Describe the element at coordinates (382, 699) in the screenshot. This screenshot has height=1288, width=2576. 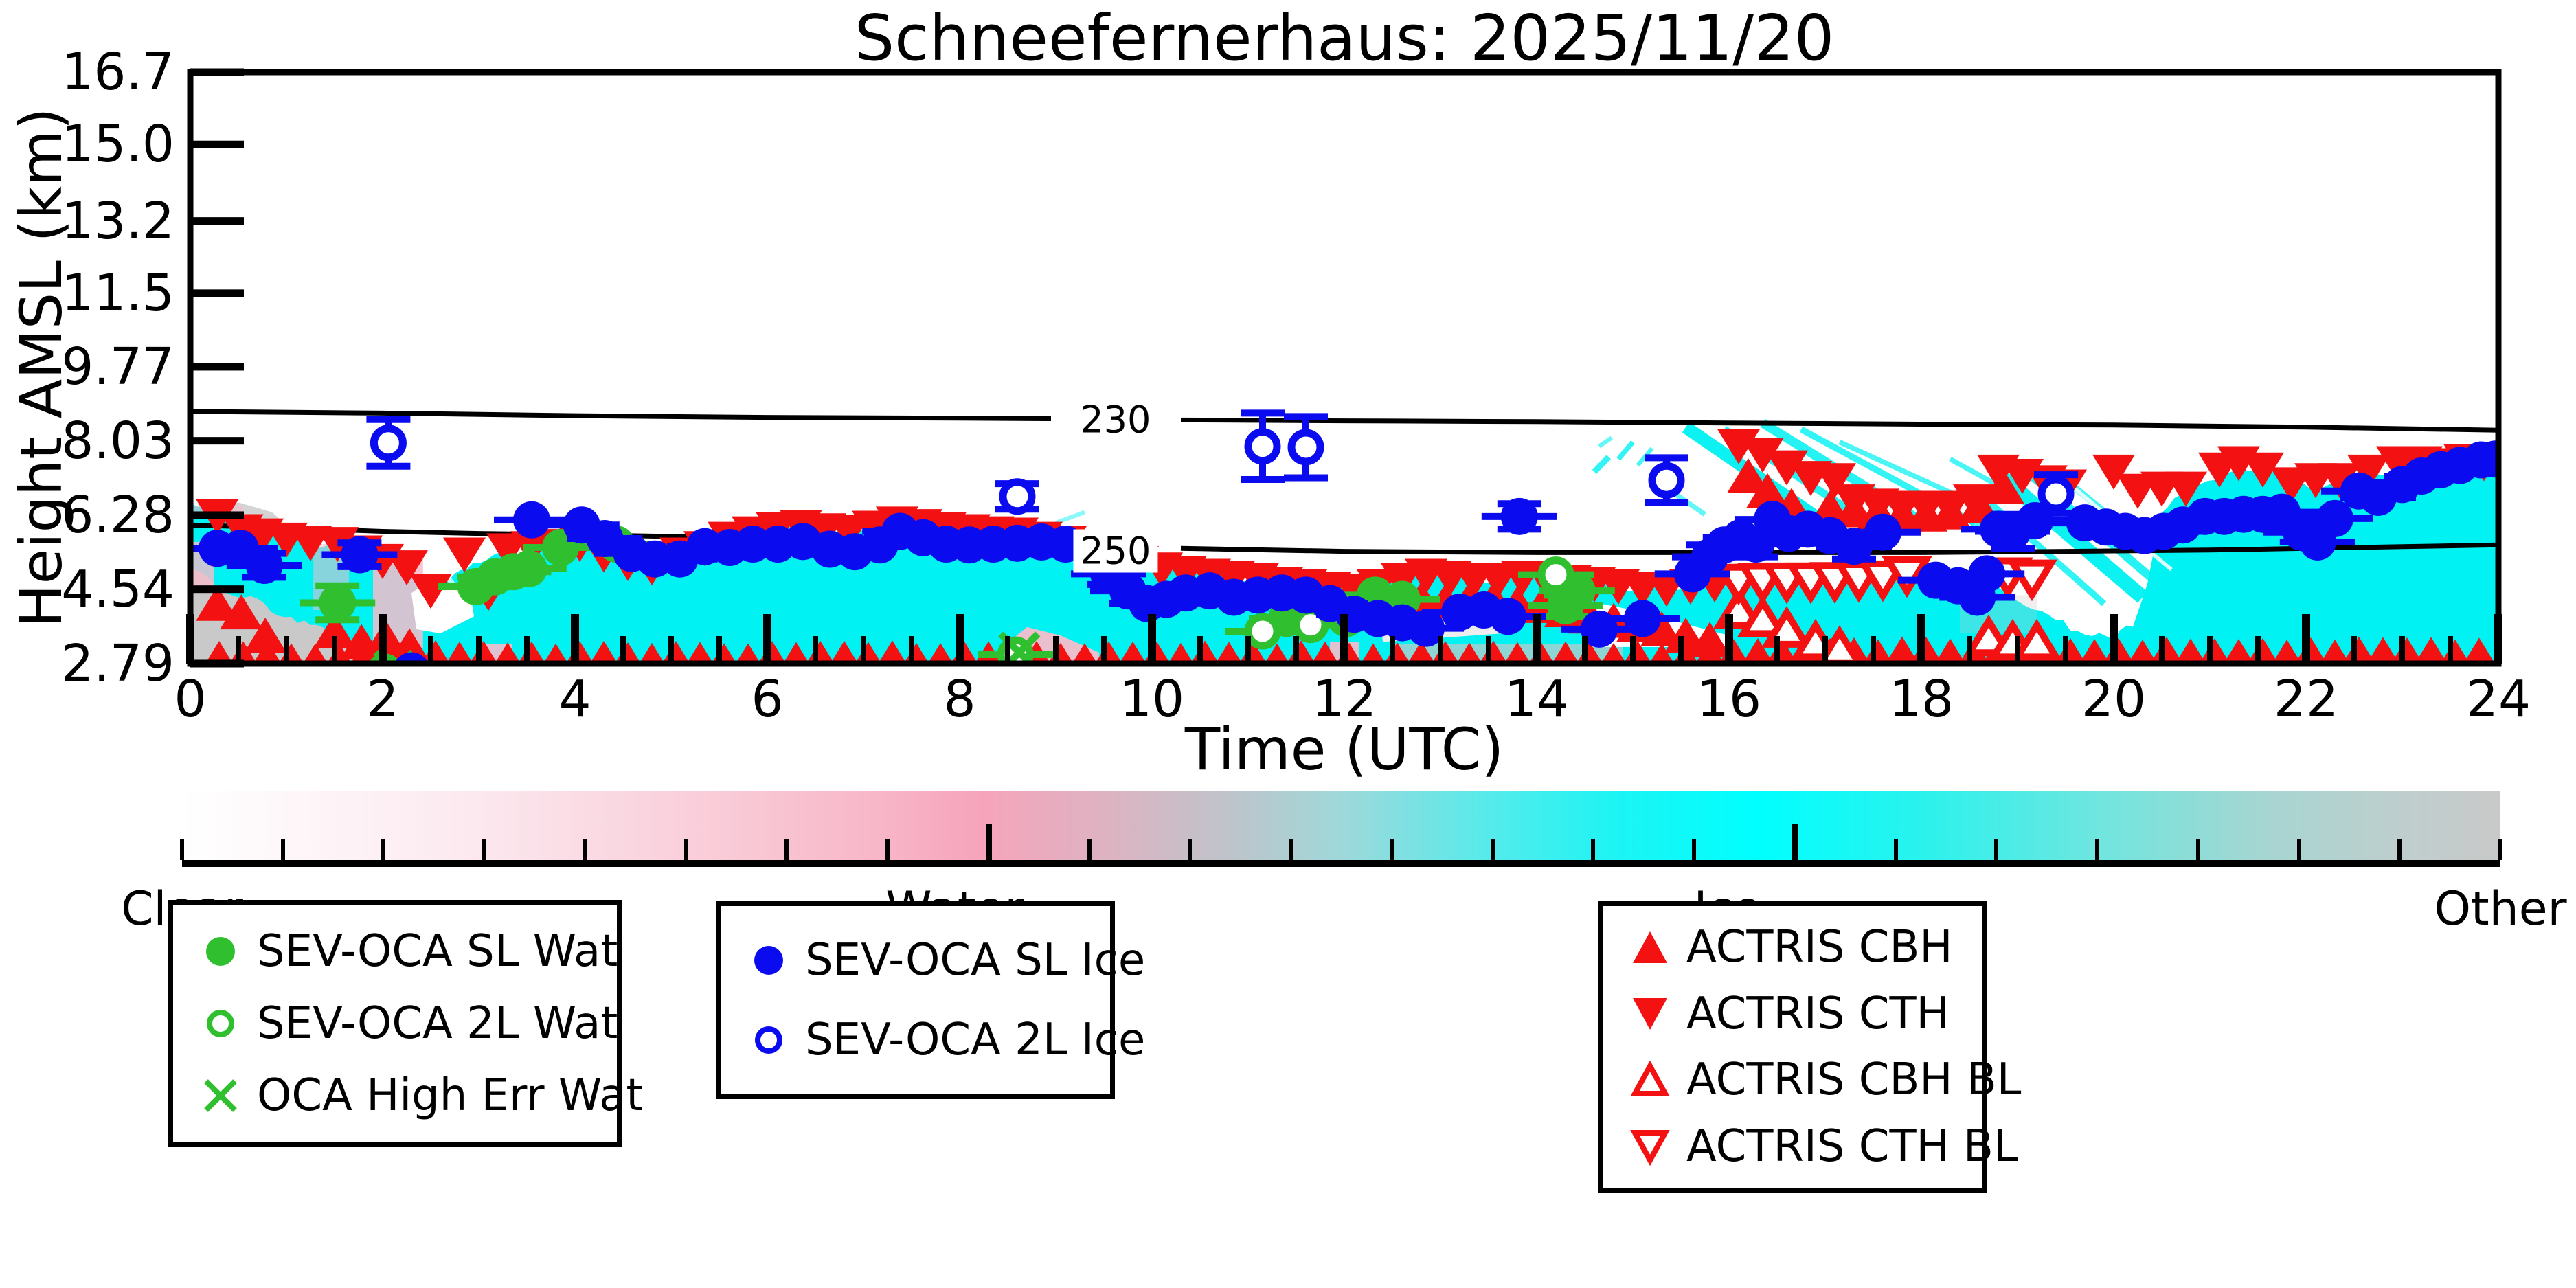
I see `x-tick-label: 2` at that location.